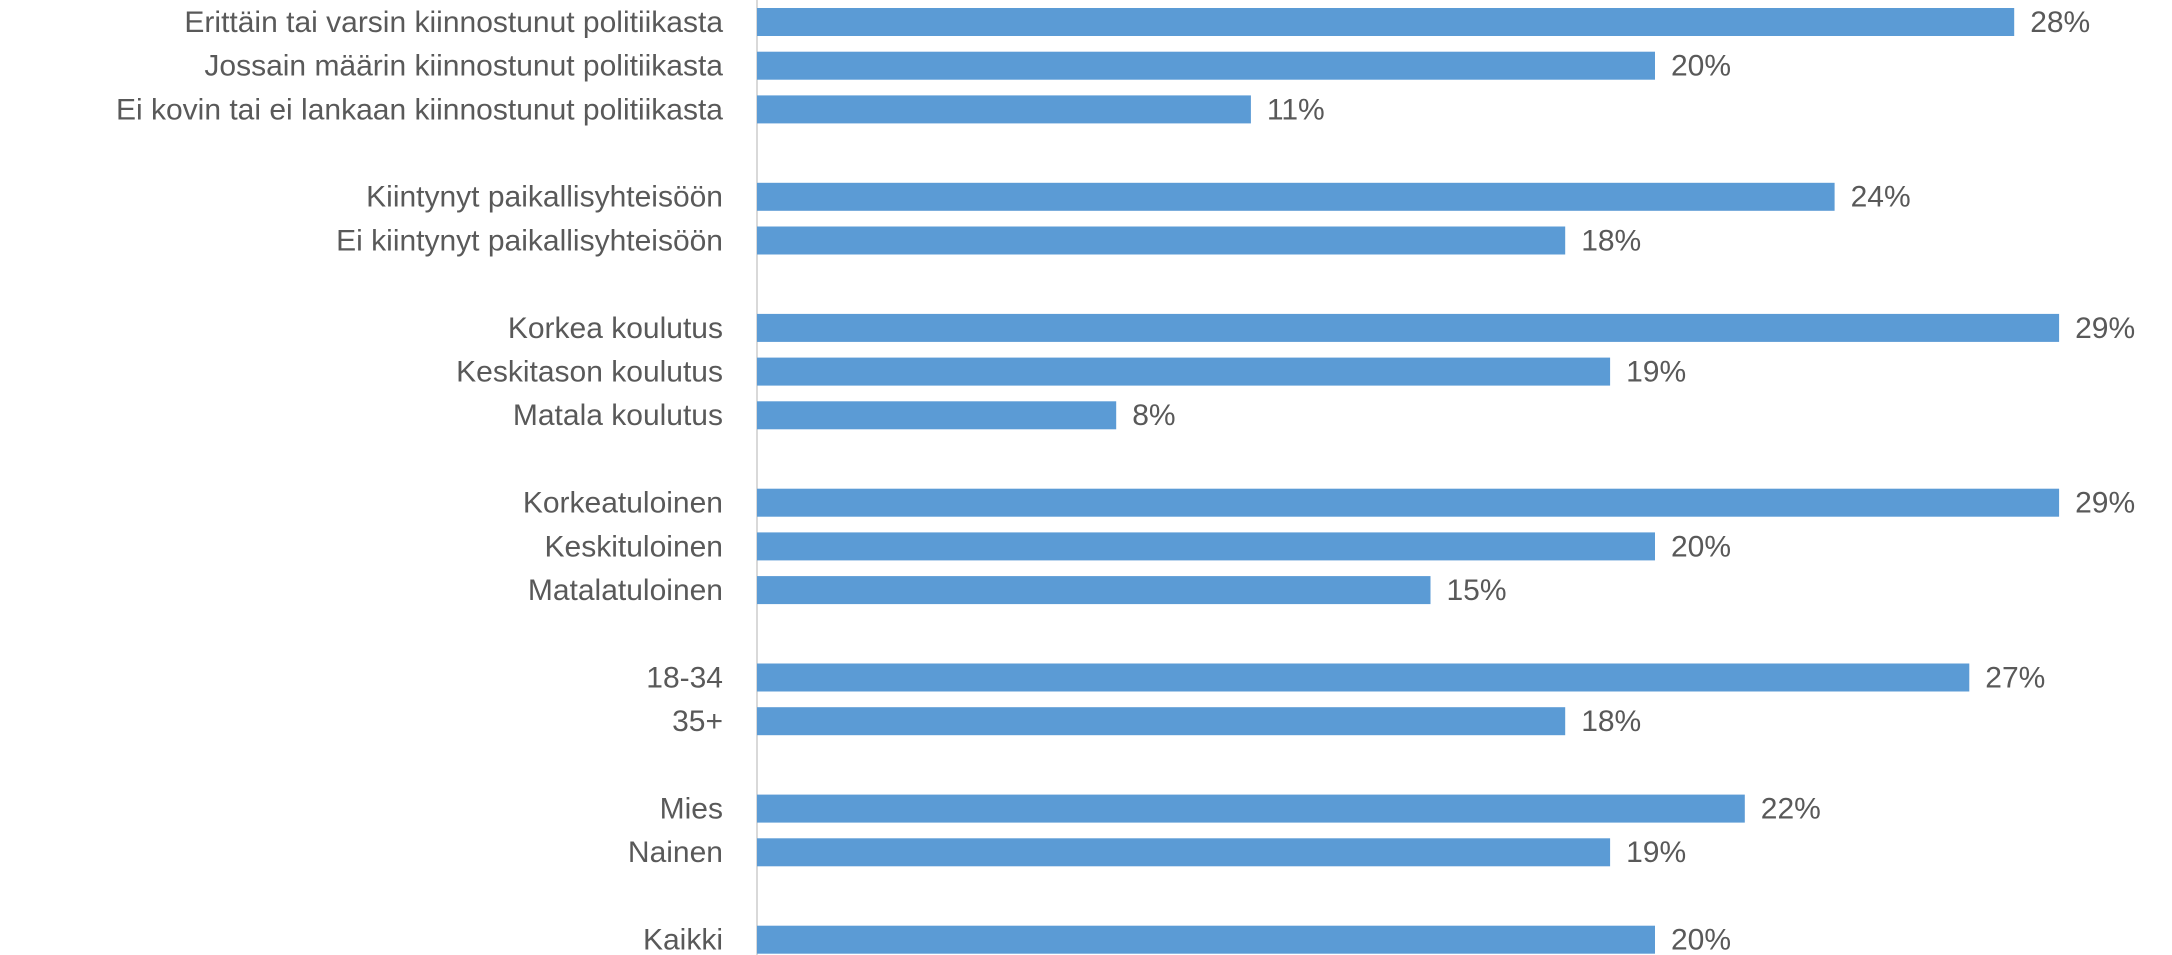 Image resolution: width=2172 pixels, height=955 pixels. What do you see at coordinates (463, 66) in the screenshot?
I see `y-tick-label: Jossain määrin kiinnostunut politiikasta` at bounding box center [463, 66].